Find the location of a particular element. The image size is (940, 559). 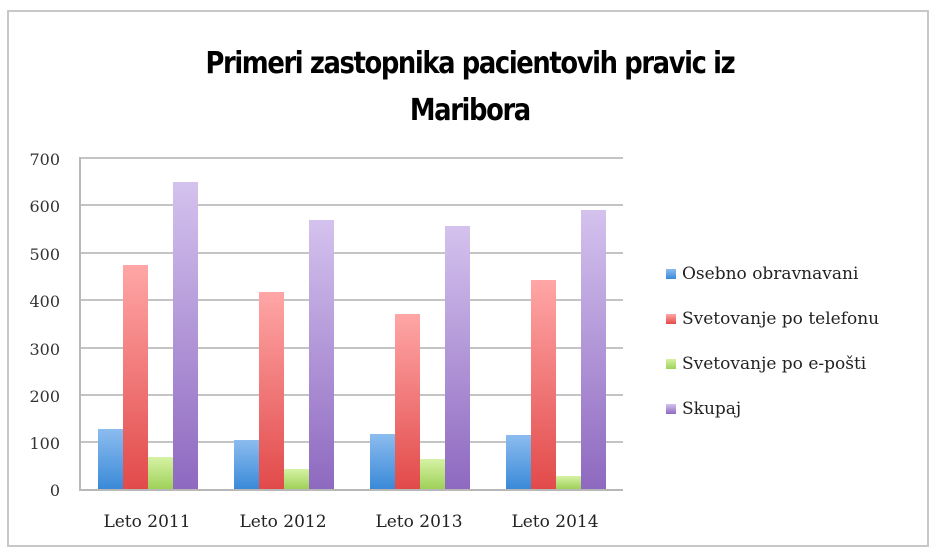

y-tick-label: 600 is located at coordinates (44, 206).